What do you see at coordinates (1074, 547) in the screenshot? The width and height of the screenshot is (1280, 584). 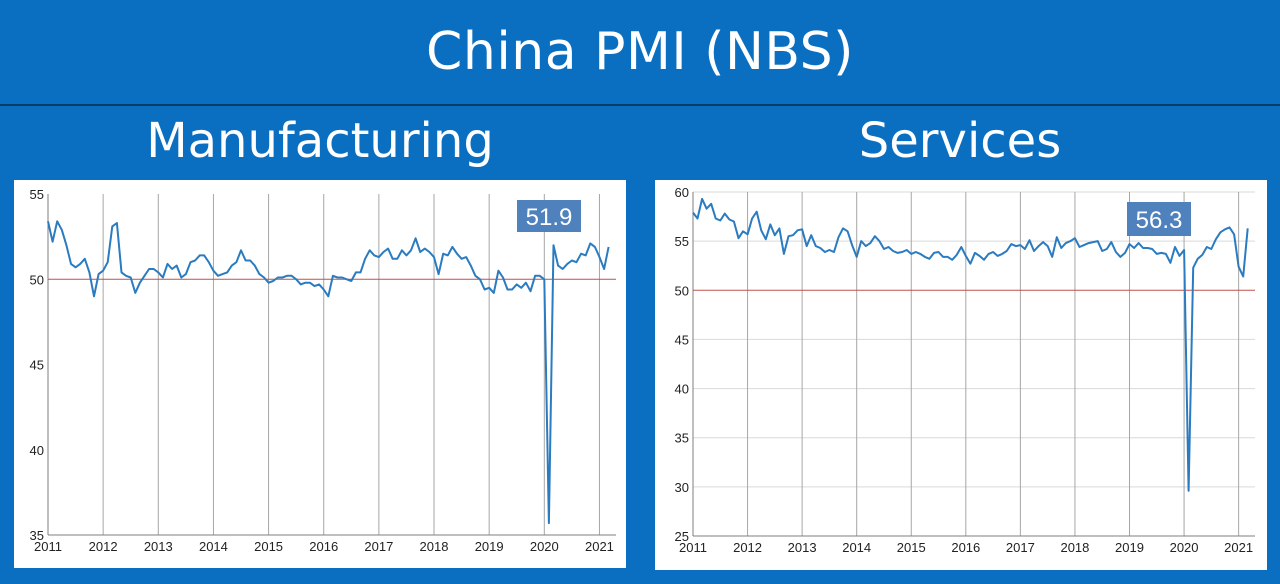 I see `services-x-tick-label: 2018` at bounding box center [1074, 547].